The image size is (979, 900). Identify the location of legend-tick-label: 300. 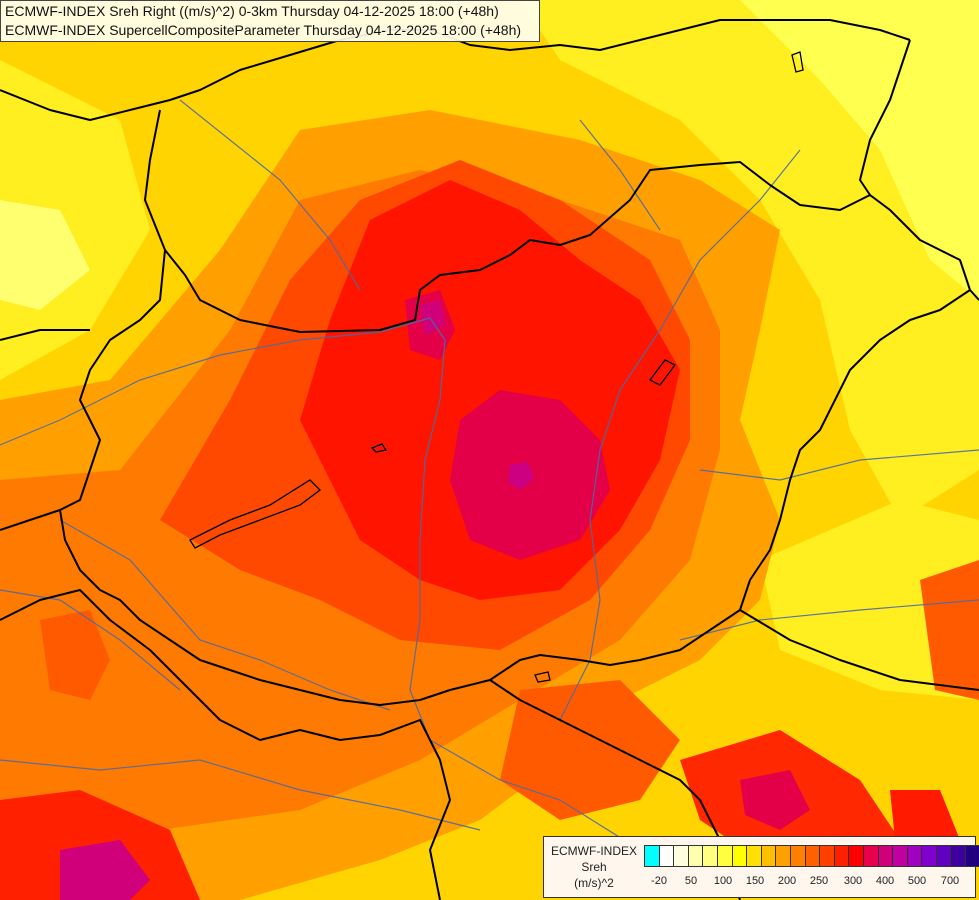
(853, 881).